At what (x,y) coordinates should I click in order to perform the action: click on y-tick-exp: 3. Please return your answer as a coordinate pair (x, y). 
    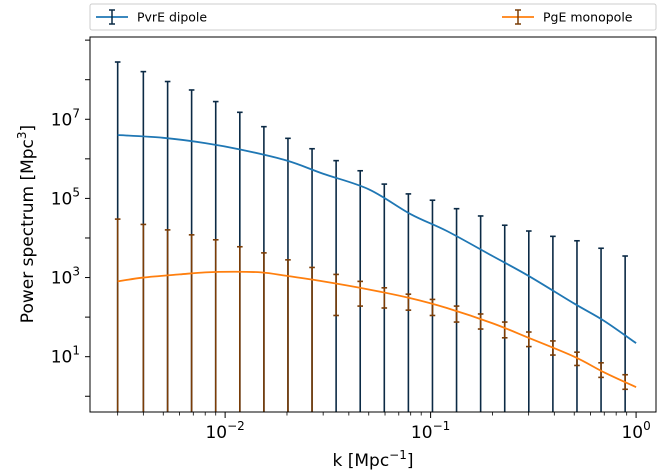
    Looking at the image, I should click on (76, 272).